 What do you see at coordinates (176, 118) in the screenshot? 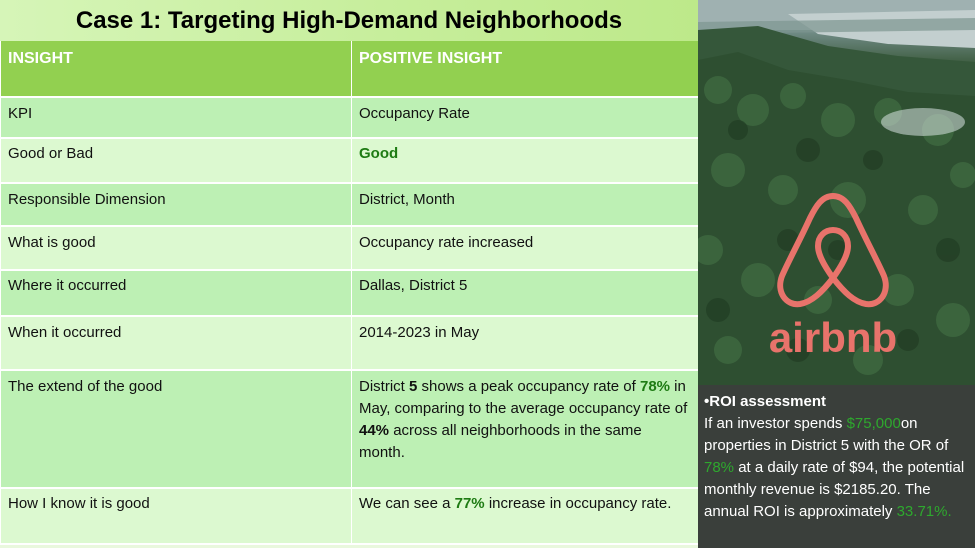
I see `row-label: KPI` at bounding box center [176, 118].